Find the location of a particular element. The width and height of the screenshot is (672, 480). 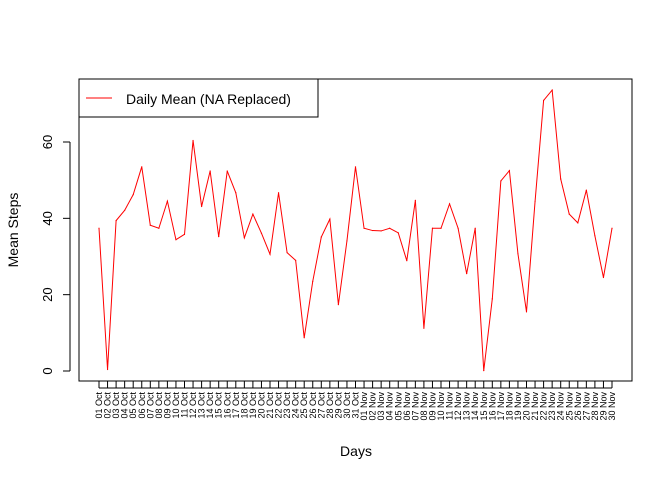

x-tick-label: 11 Oct is located at coordinates (185, 405).